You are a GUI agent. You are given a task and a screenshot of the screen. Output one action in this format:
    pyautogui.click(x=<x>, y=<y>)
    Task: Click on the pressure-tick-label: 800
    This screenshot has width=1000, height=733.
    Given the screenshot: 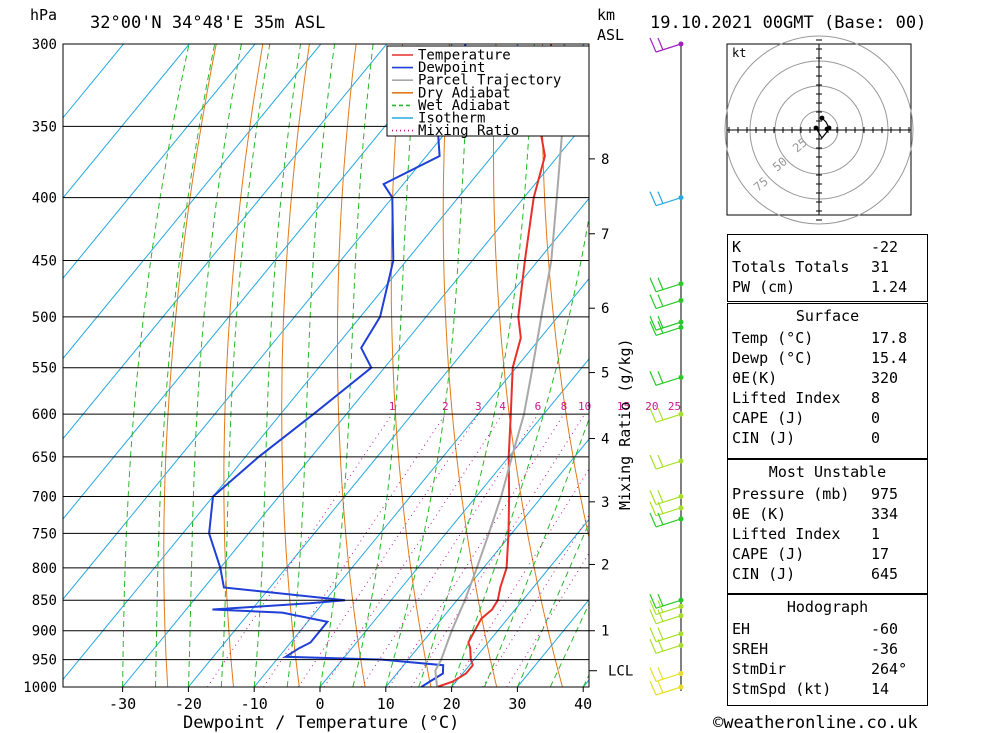 What is the action you would take?
    pyautogui.click(x=44, y=569)
    